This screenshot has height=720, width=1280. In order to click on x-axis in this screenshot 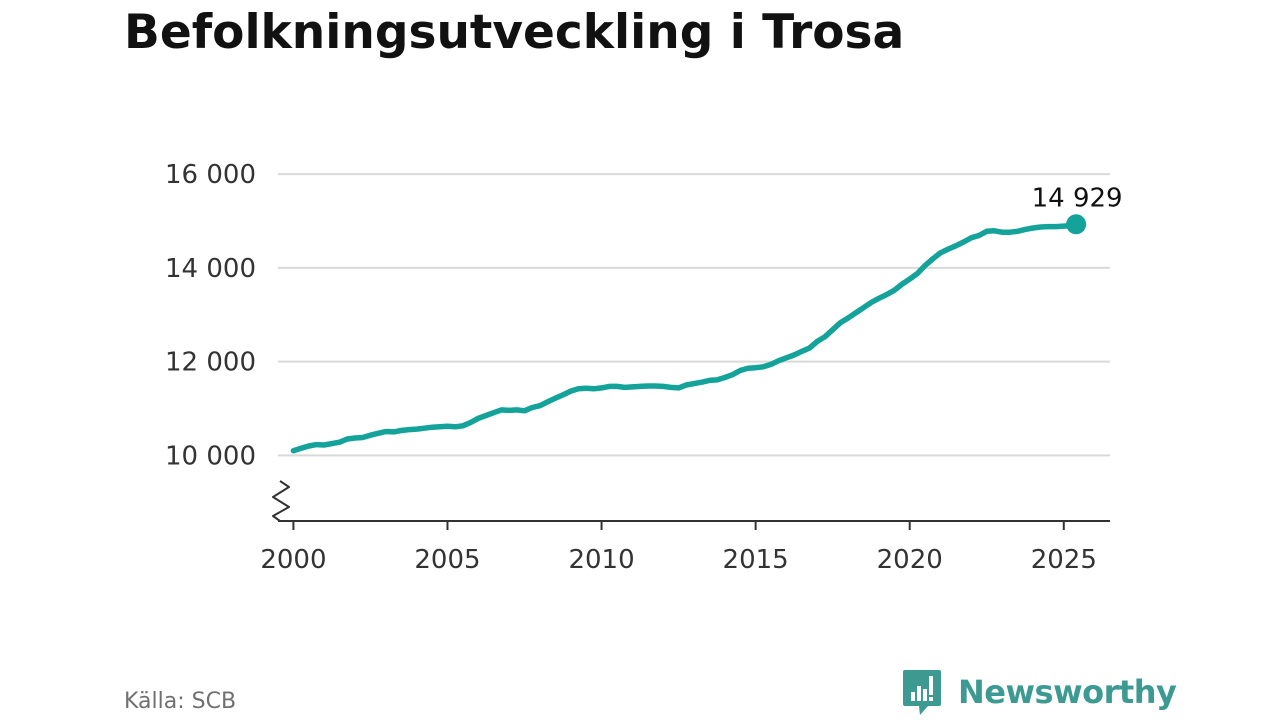, I will do `click(691, 501)`.